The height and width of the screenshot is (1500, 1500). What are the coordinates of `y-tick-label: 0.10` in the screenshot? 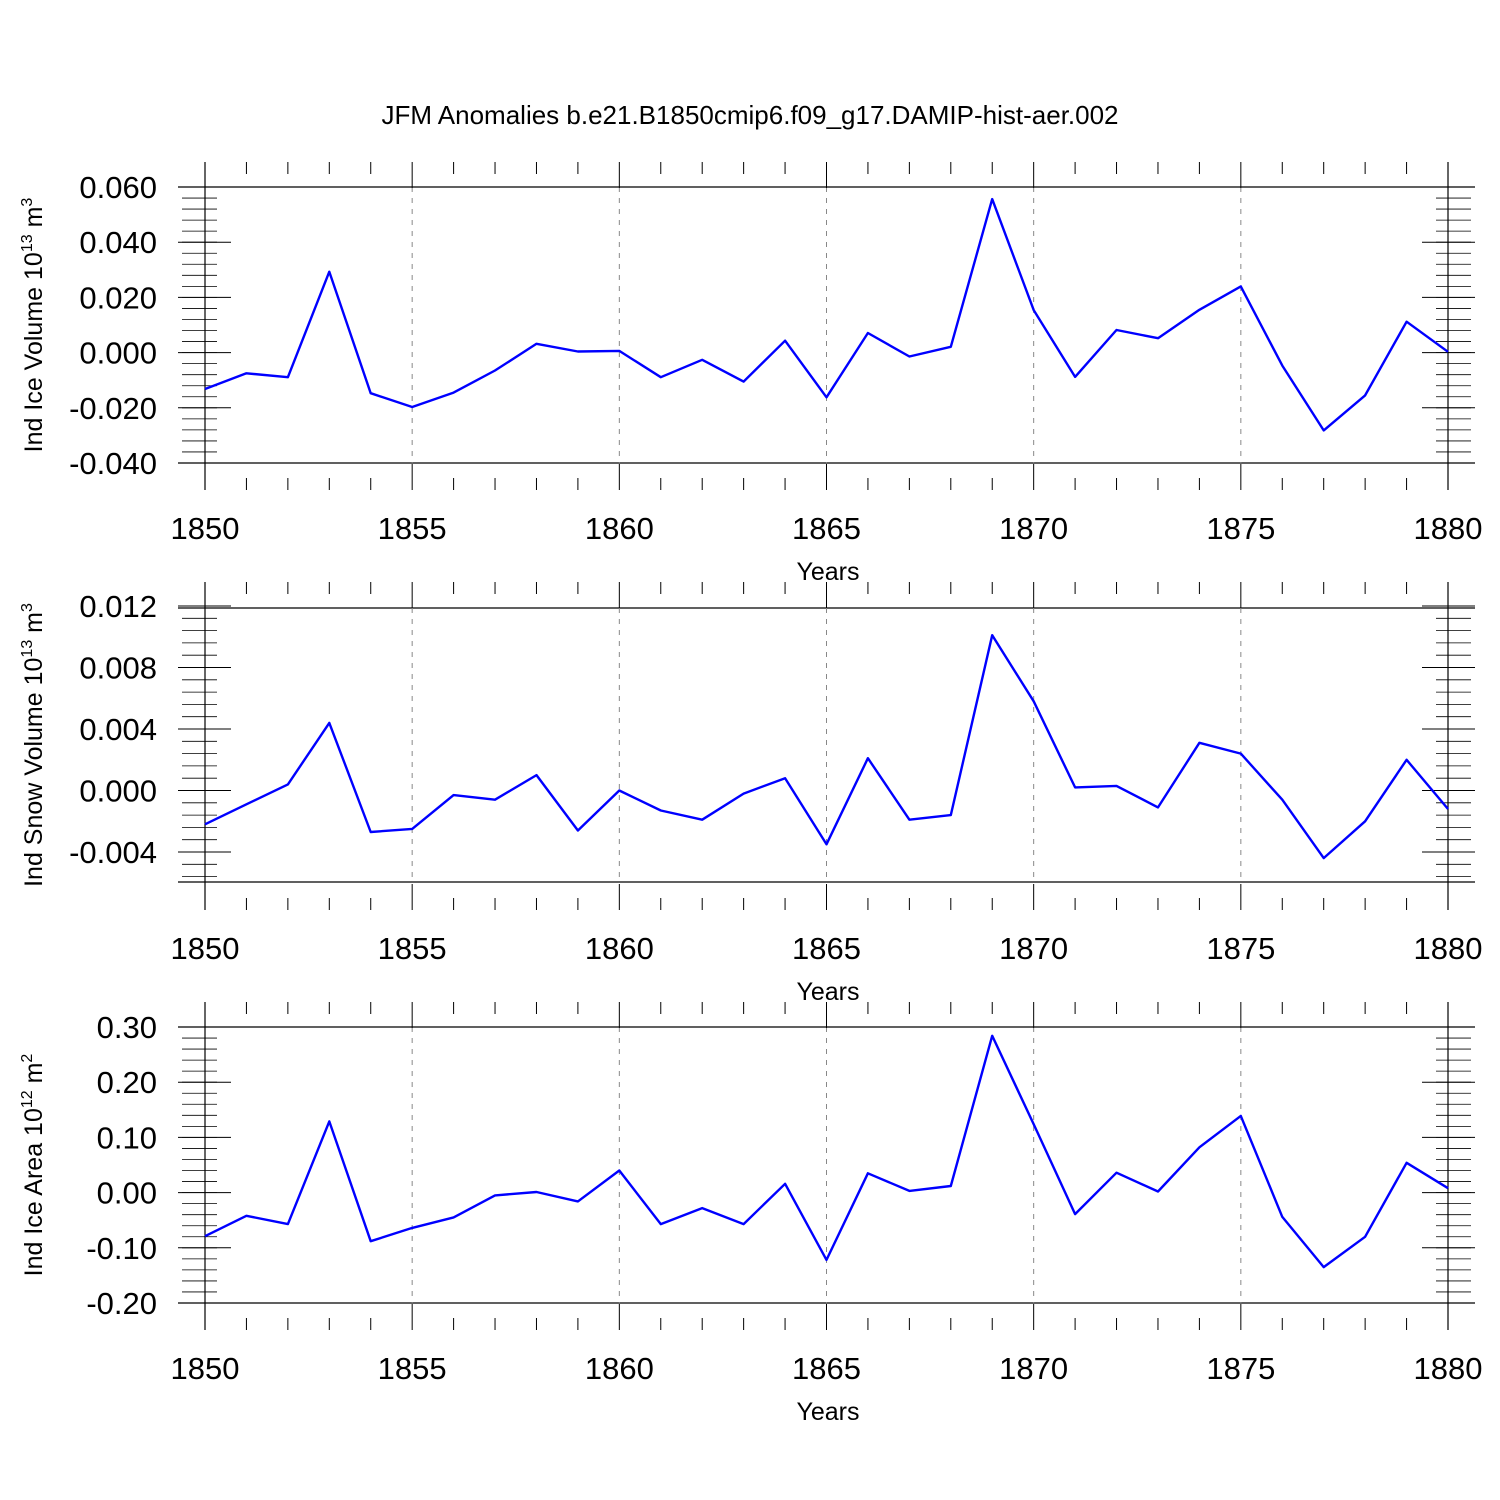 It's located at (127, 1137).